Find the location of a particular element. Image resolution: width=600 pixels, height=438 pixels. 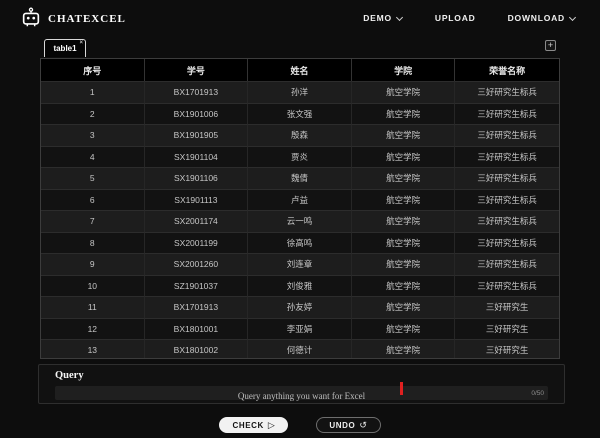

undo-button: UNDO ↺ is located at coordinates (348, 425).